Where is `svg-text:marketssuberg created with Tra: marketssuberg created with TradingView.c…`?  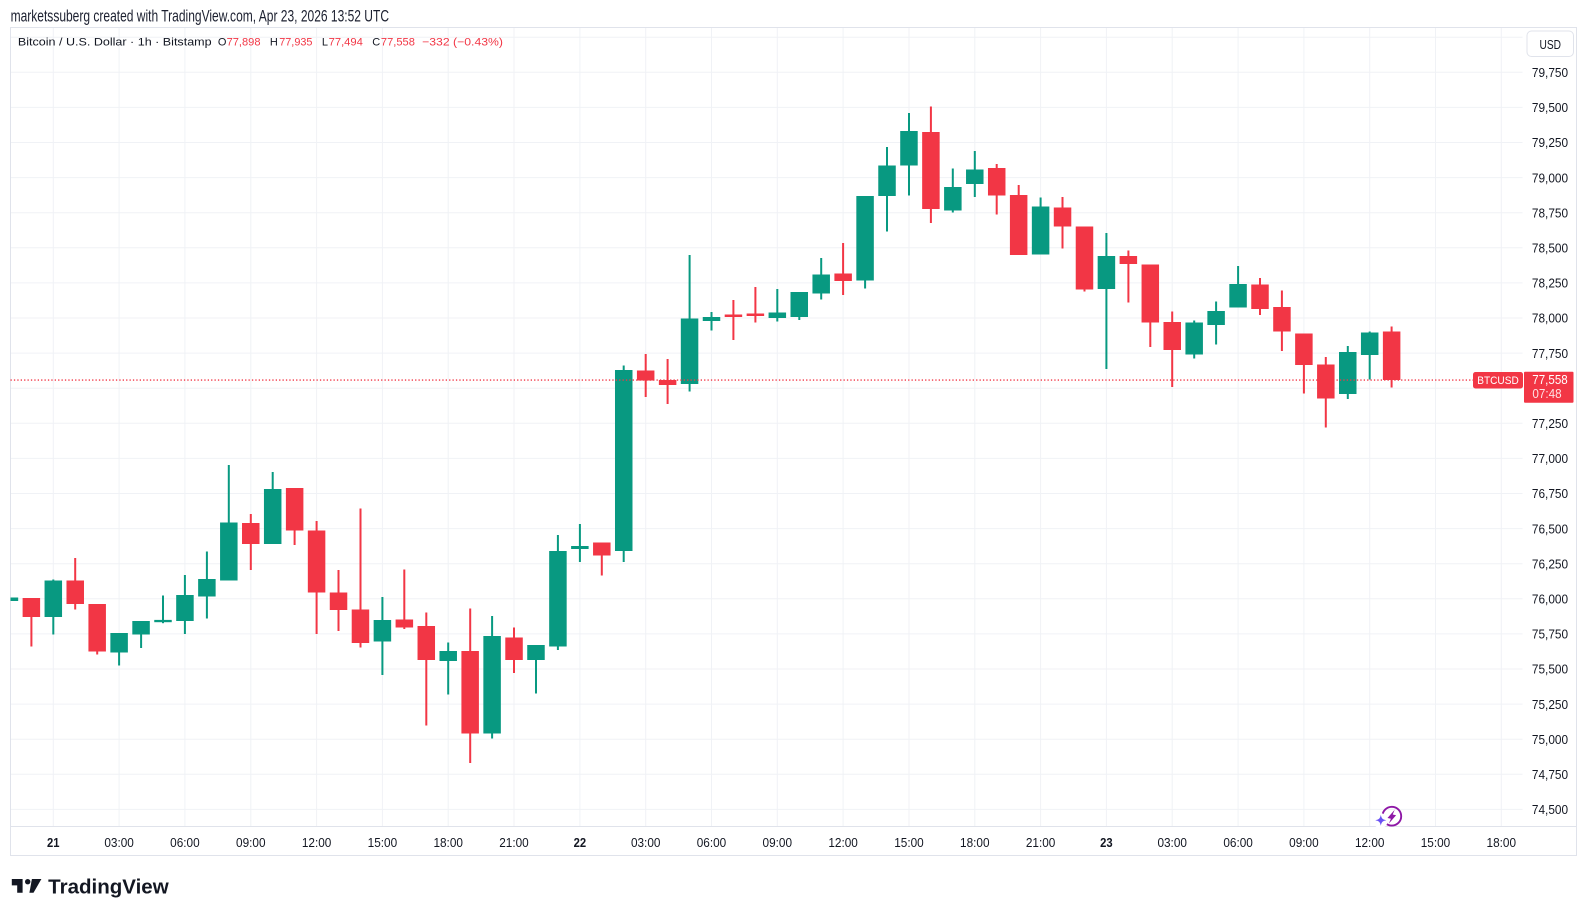 svg-text:marketssuberg created with Tra: marketssuberg created with TradingView.c… is located at coordinates (200, 16).